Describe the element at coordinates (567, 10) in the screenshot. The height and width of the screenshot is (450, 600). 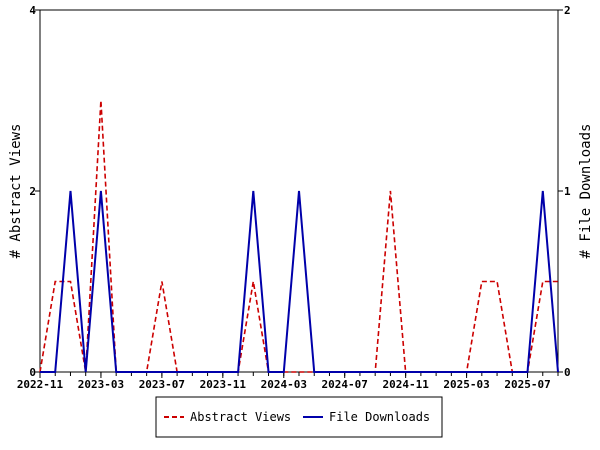
I see `y-tick-label-right: 2` at that location.